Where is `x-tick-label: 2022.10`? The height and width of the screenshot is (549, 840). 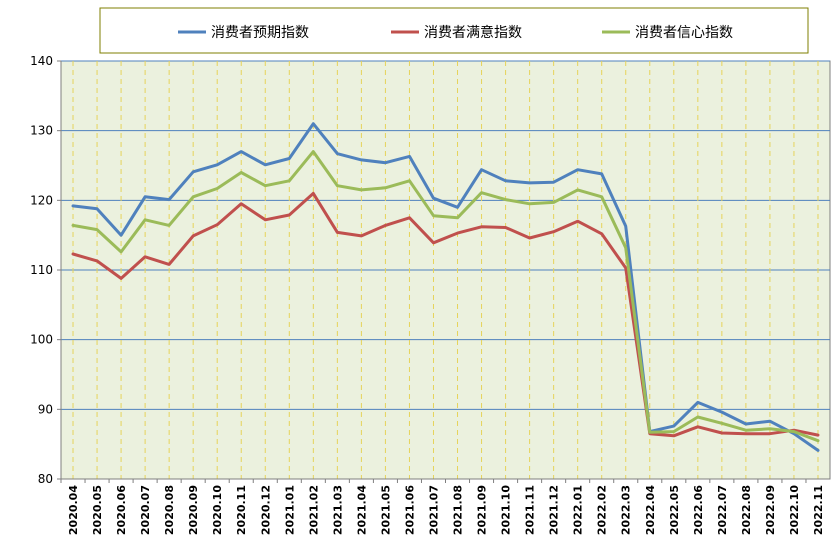 x-tick-label: 2022.10 is located at coordinates (794, 510).